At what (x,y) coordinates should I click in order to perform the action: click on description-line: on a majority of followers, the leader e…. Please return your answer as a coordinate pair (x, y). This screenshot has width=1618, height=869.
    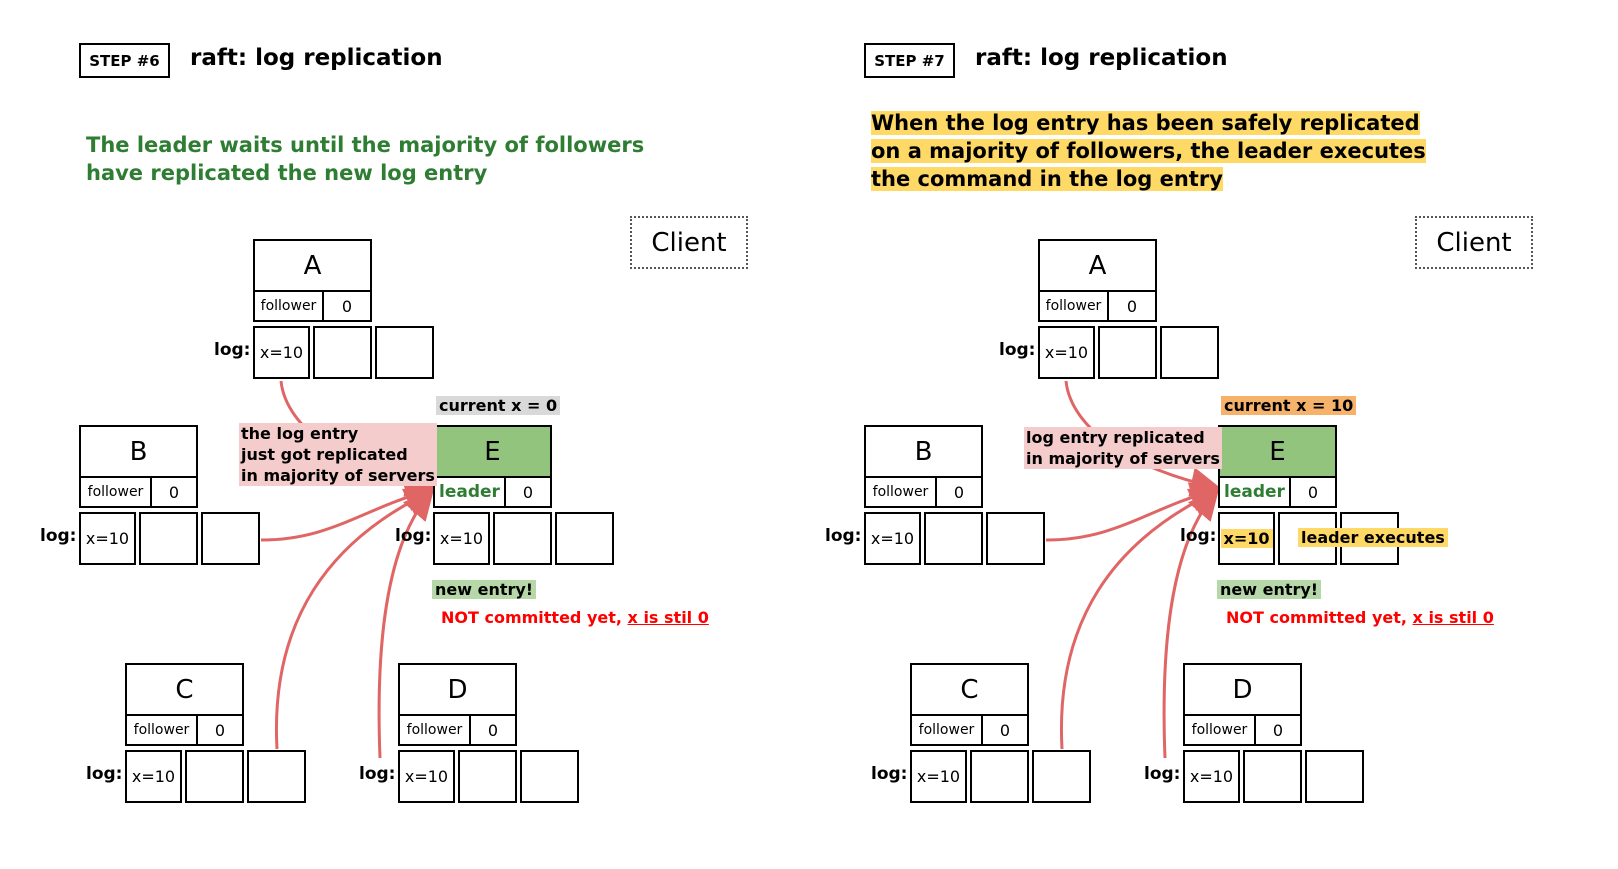
    Looking at the image, I should click on (1148, 151).